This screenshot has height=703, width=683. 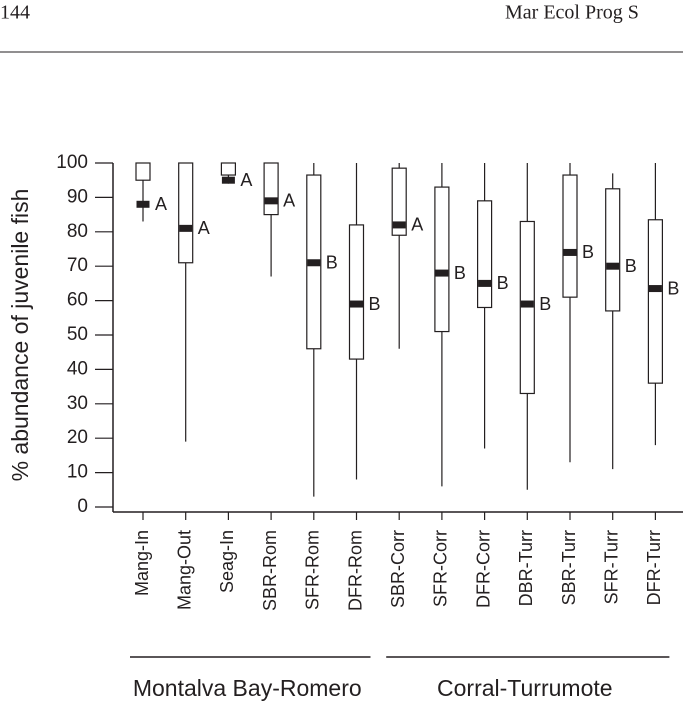 What do you see at coordinates (77, 368) in the screenshot?
I see `y-tick-label: 40` at bounding box center [77, 368].